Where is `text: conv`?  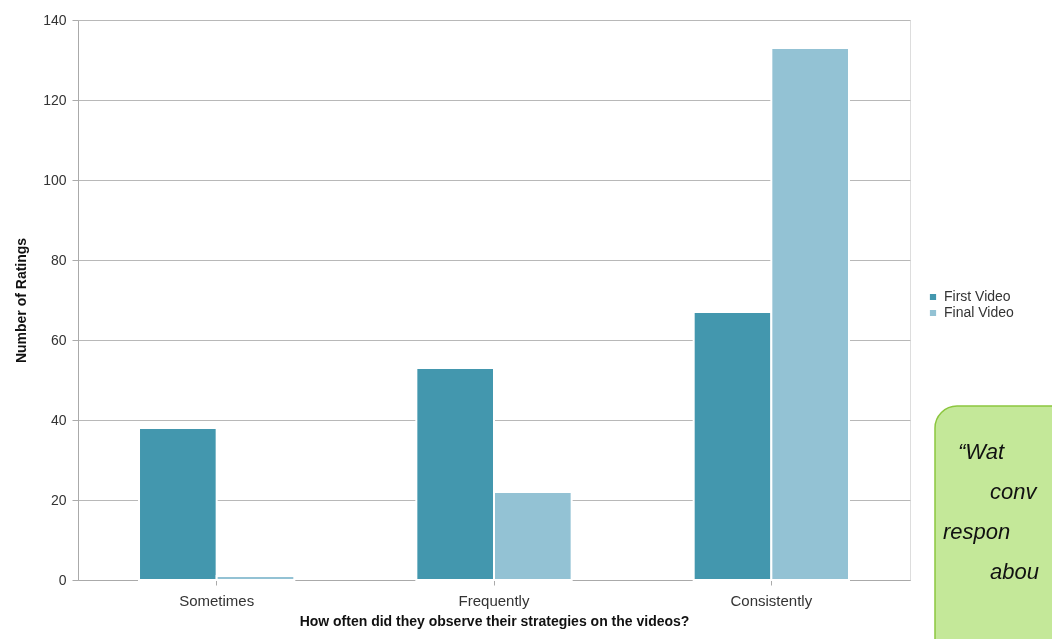 text: conv is located at coordinates (1014, 491).